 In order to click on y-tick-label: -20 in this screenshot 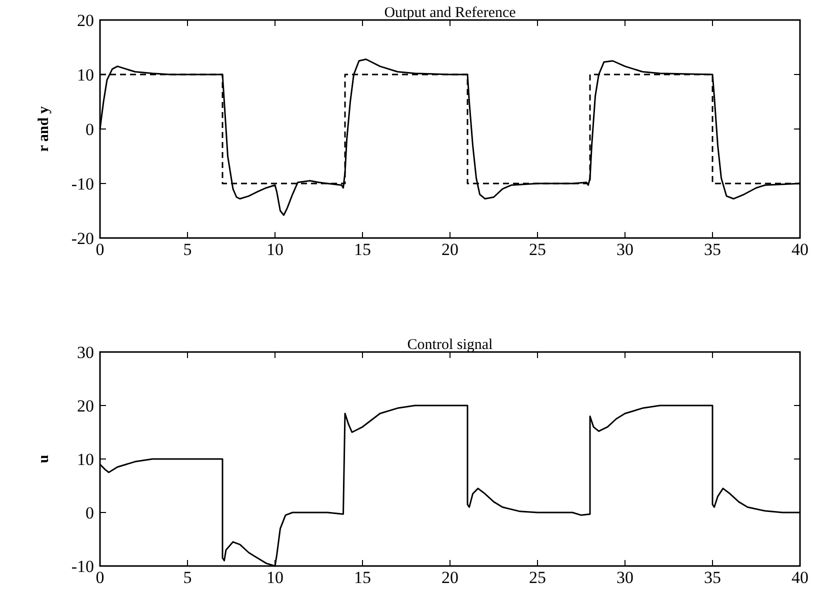, I will do `click(82, 238)`.